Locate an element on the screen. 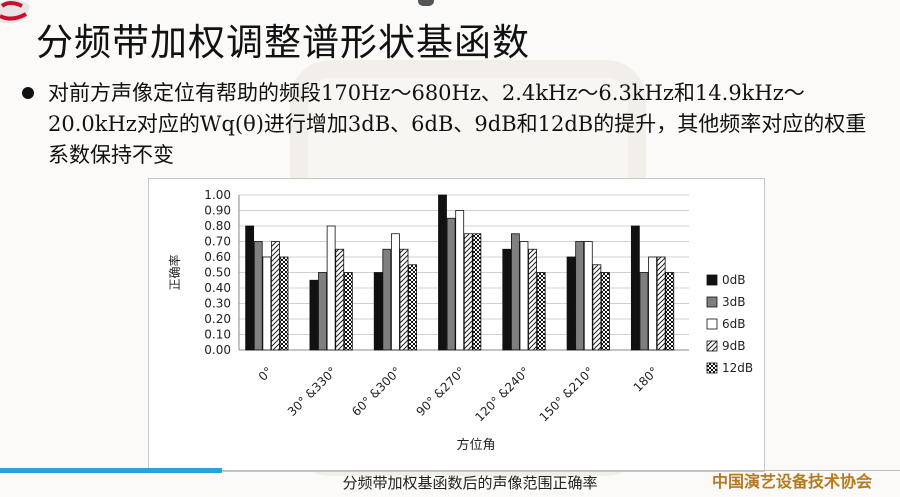 Image resolution: width=900 pixels, height=497 pixels. y-tick-label: 0.90 is located at coordinates (217, 211).